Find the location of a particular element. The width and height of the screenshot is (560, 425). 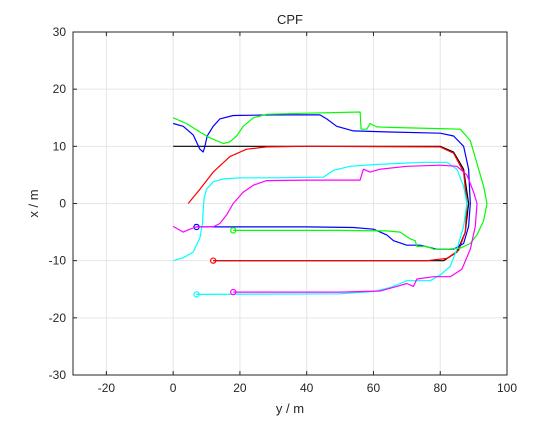

chart-title: CPF is located at coordinates (290, 19).